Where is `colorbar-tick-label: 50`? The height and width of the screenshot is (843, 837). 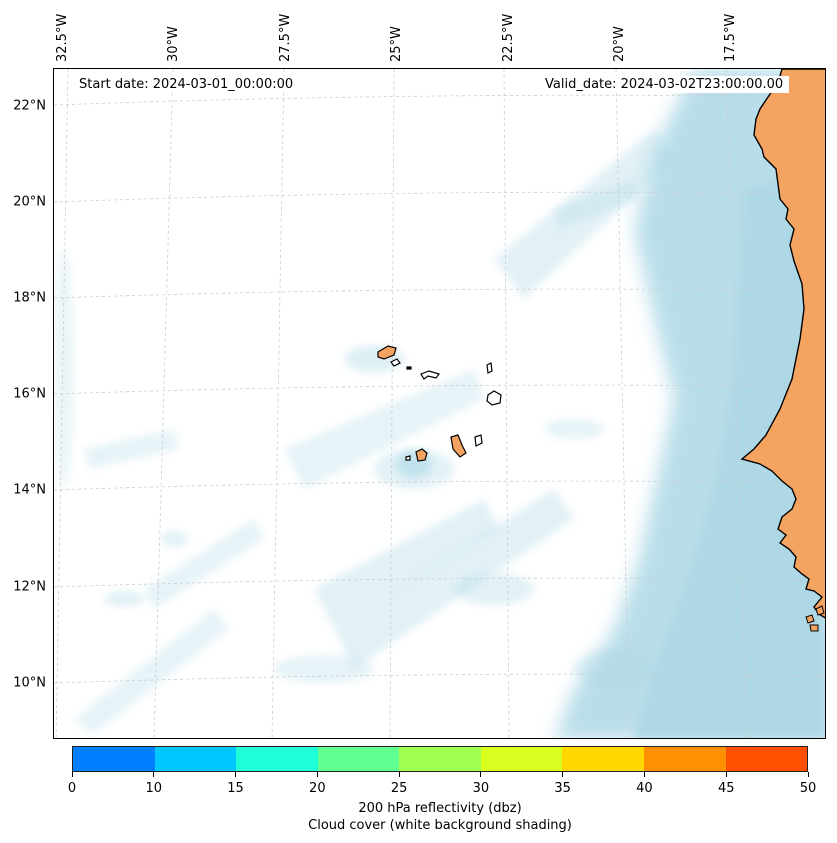
colorbar-tick-label: 50 is located at coordinates (808, 788).